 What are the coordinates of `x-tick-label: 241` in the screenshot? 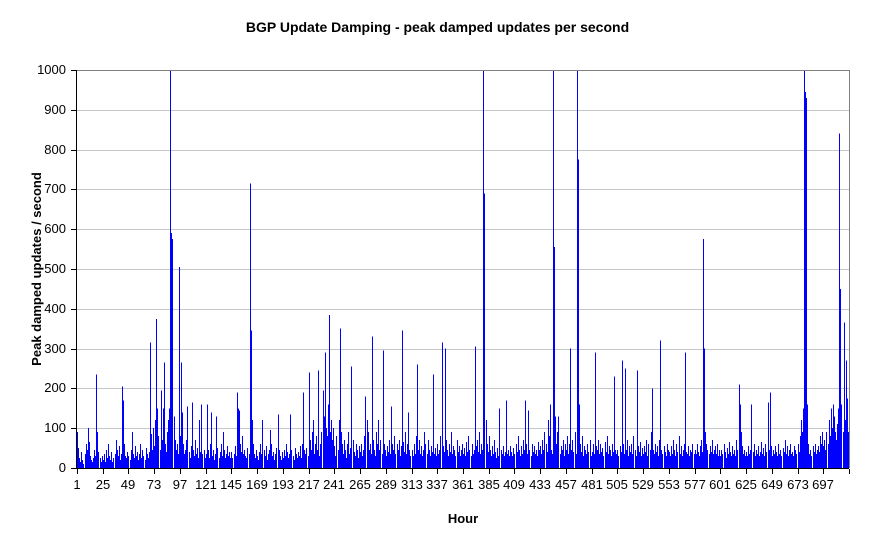 It's located at (334, 484).